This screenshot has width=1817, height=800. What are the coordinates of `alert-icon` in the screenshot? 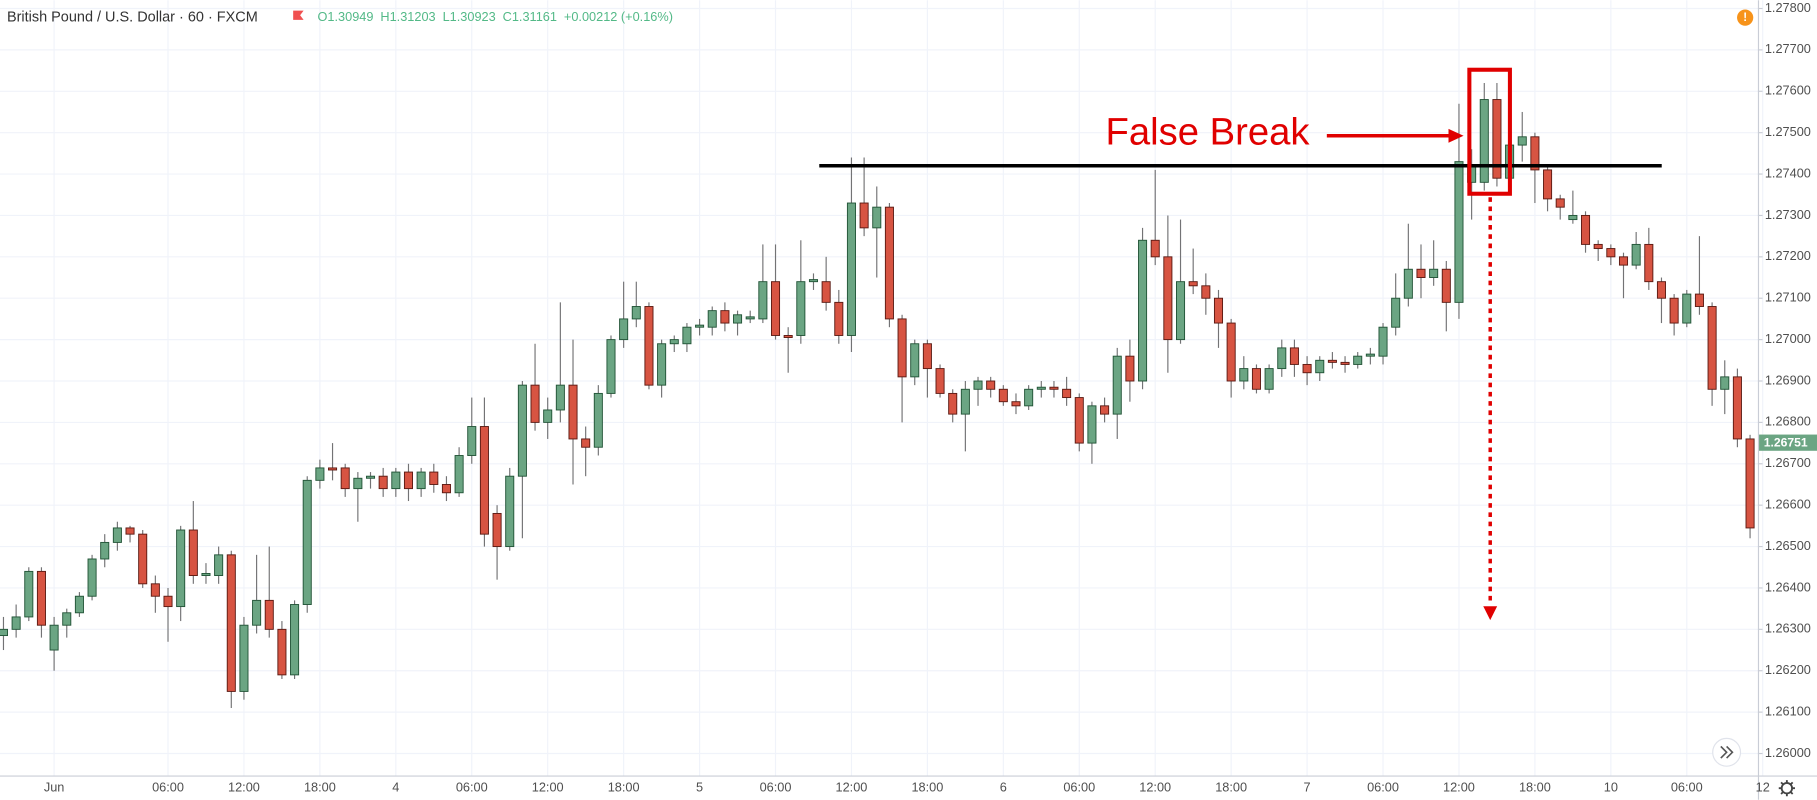 It's located at (1745, 17).